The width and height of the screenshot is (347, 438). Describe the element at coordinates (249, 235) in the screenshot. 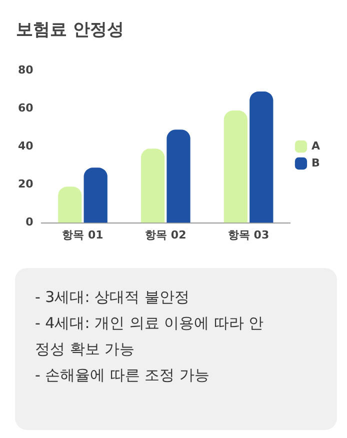

I see `x-tick-label: 항목 03` at that location.